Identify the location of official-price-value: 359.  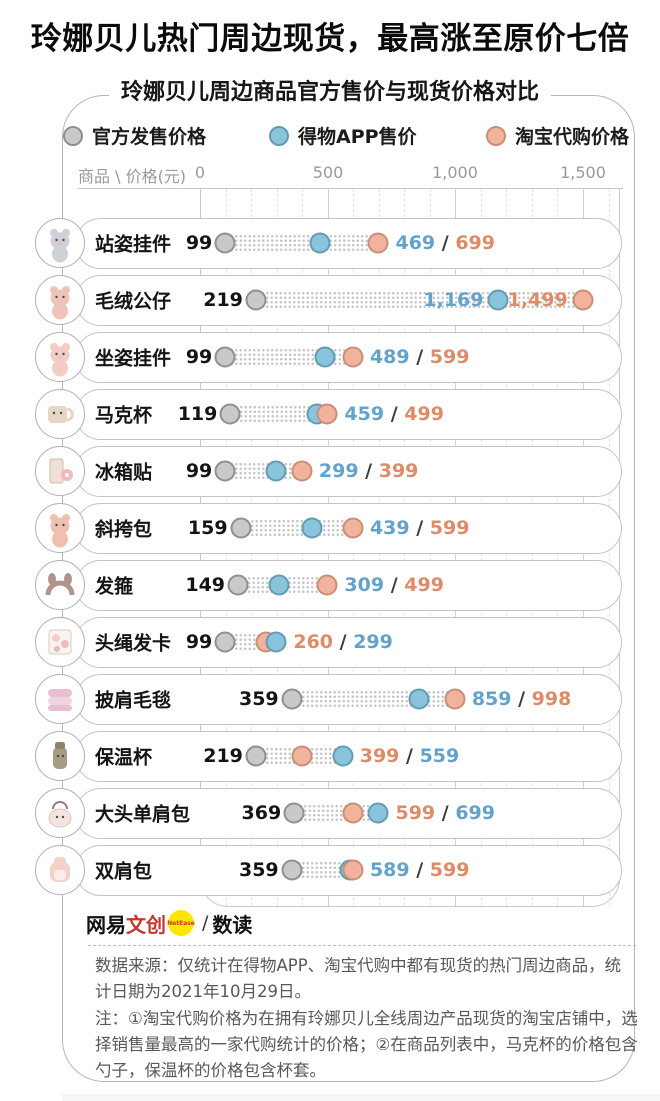
(258, 699).